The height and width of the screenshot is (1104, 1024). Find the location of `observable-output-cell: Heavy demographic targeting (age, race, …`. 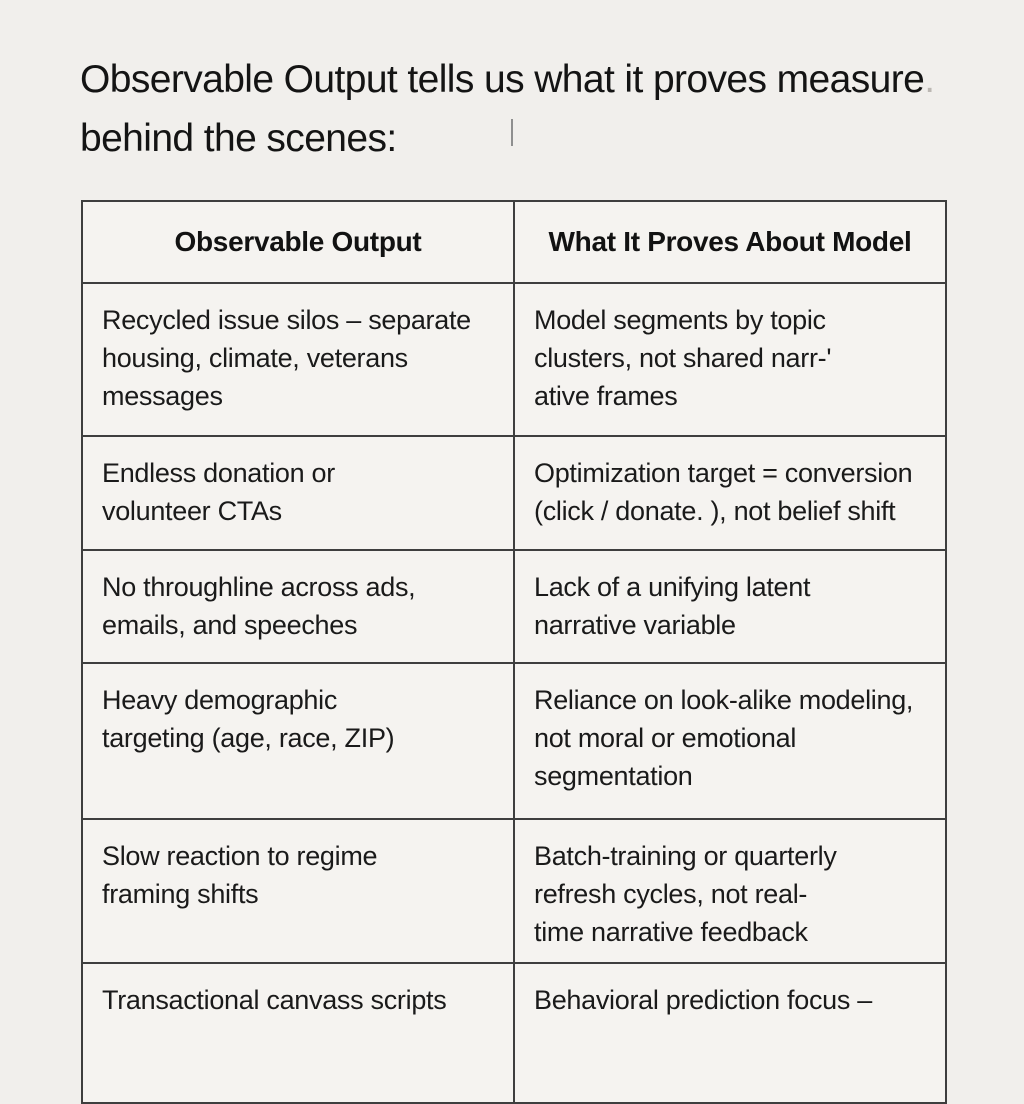

observable-output-cell: Heavy demographic targeting (age, race, … is located at coordinates (298, 741).